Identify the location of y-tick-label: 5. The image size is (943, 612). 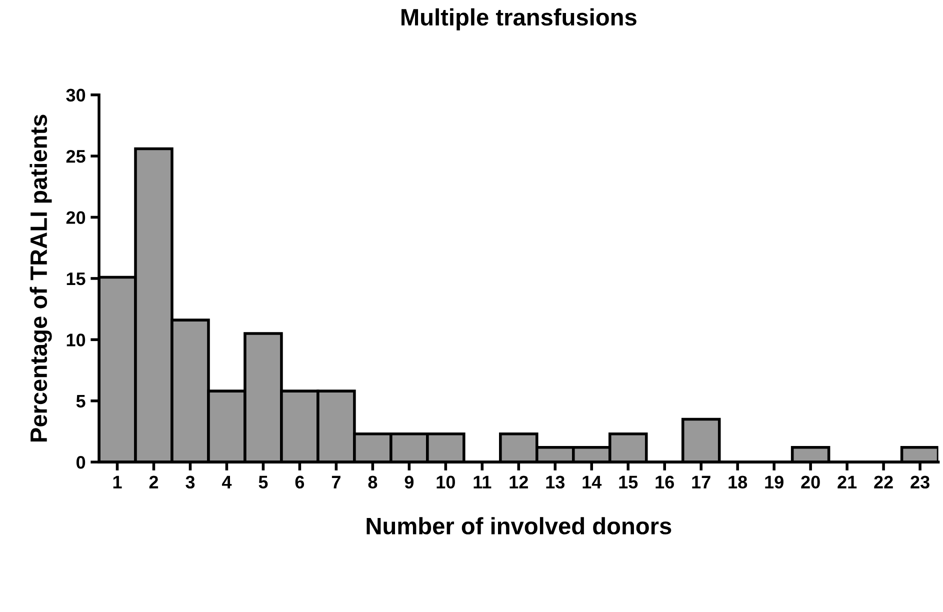
(81, 401).